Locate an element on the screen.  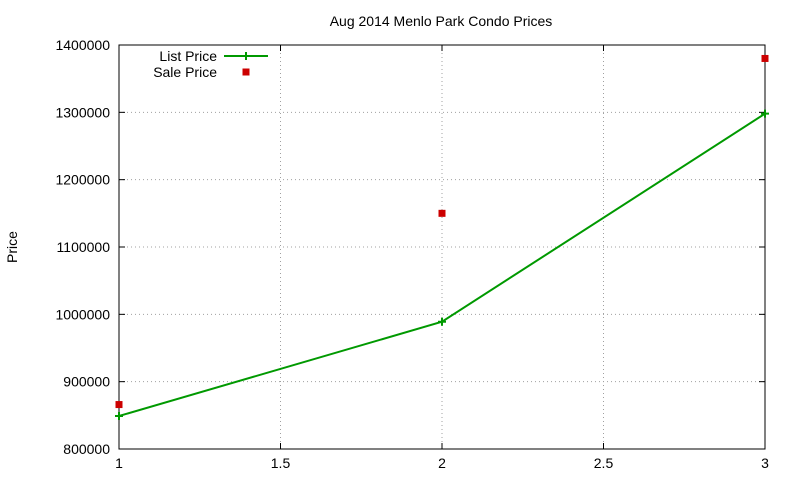
x-tick-label: 2 is located at coordinates (442, 463).